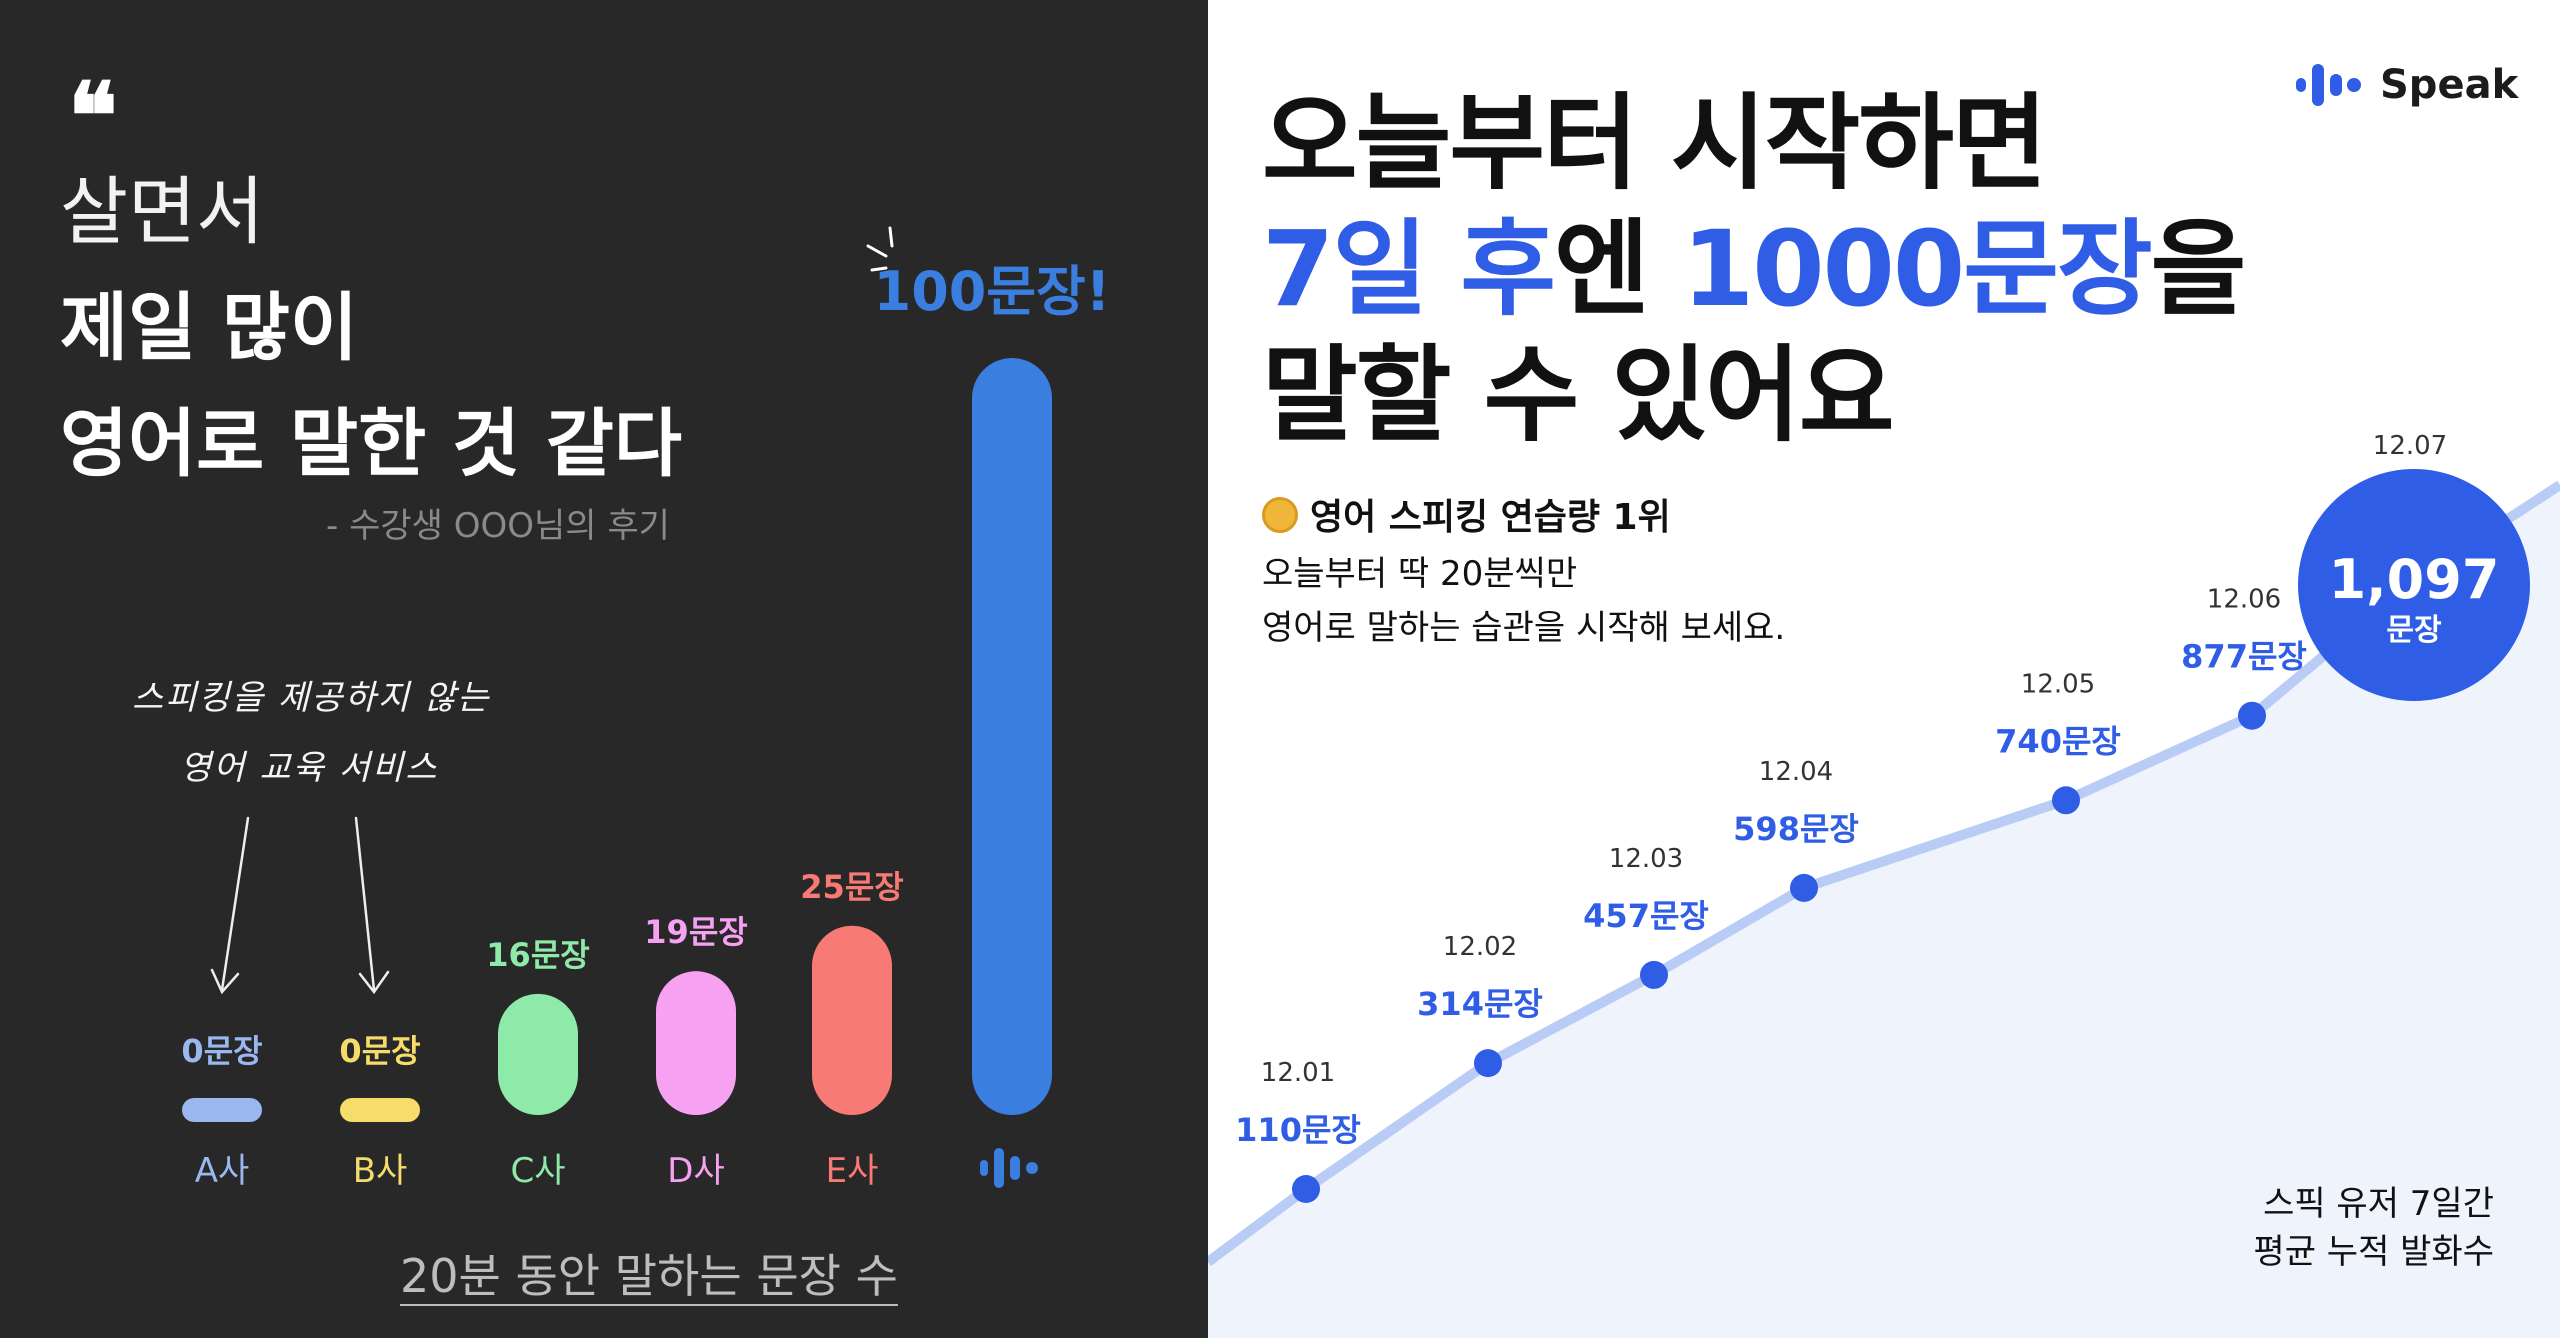 The width and height of the screenshot is (2560, 1338). Describe the element at coordinates (2414, 630) in the screenshot. I see `highlight-unit: 문장` at that location.